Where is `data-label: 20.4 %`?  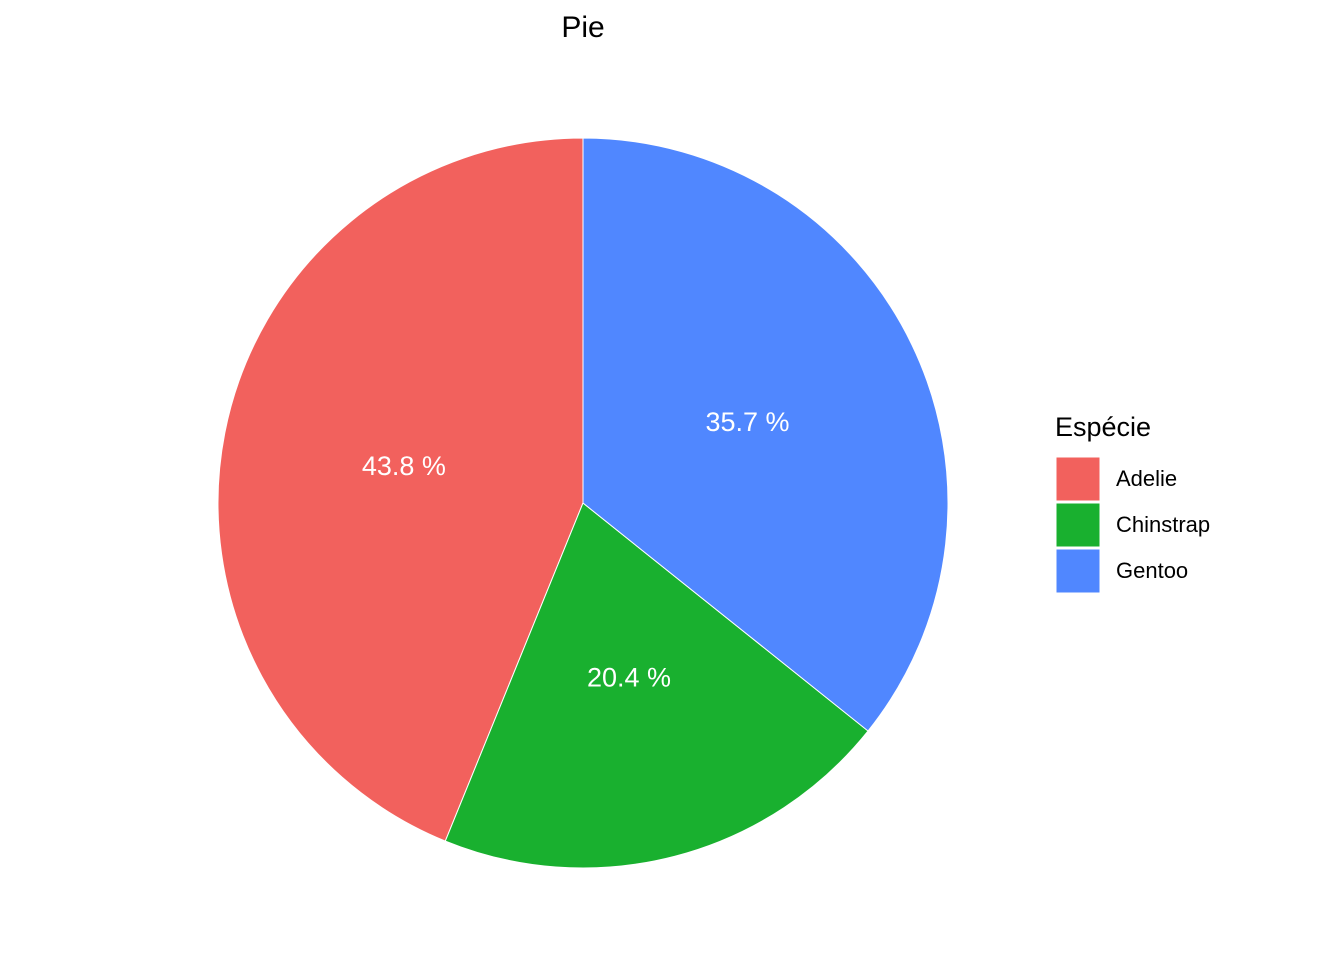
data-label: 20.4 % is located at coordinates (629, 678).